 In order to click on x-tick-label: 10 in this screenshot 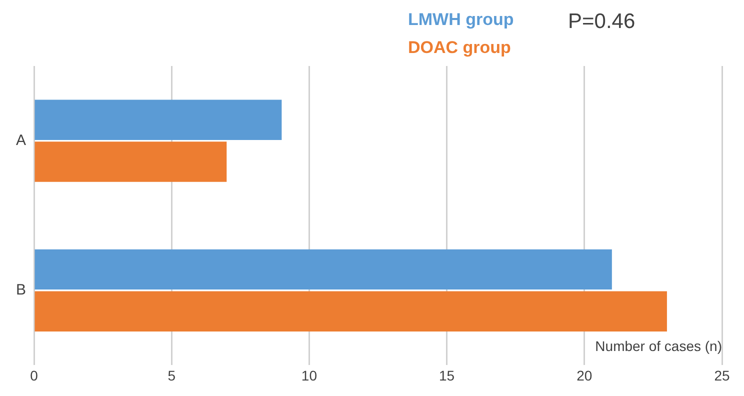, I will do `click(309, 375)`.